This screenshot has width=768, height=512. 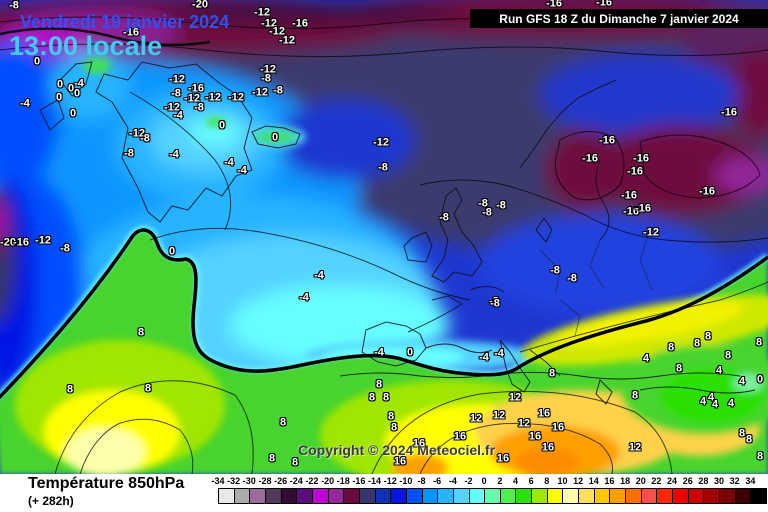 What do you see at coordinates (437, 481) in the screenshot?
I see `scale-tick: -6` at bounding box center [437, 481].